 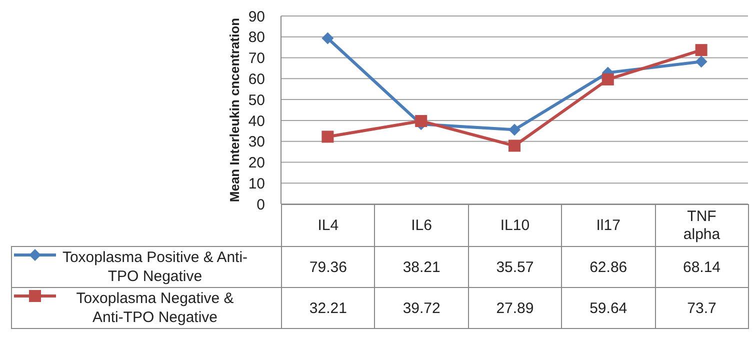 What do you see at coordinates (256, 59) in the screenshot?
I see `y-tick-label: 70` at bounding box center [256, 59].